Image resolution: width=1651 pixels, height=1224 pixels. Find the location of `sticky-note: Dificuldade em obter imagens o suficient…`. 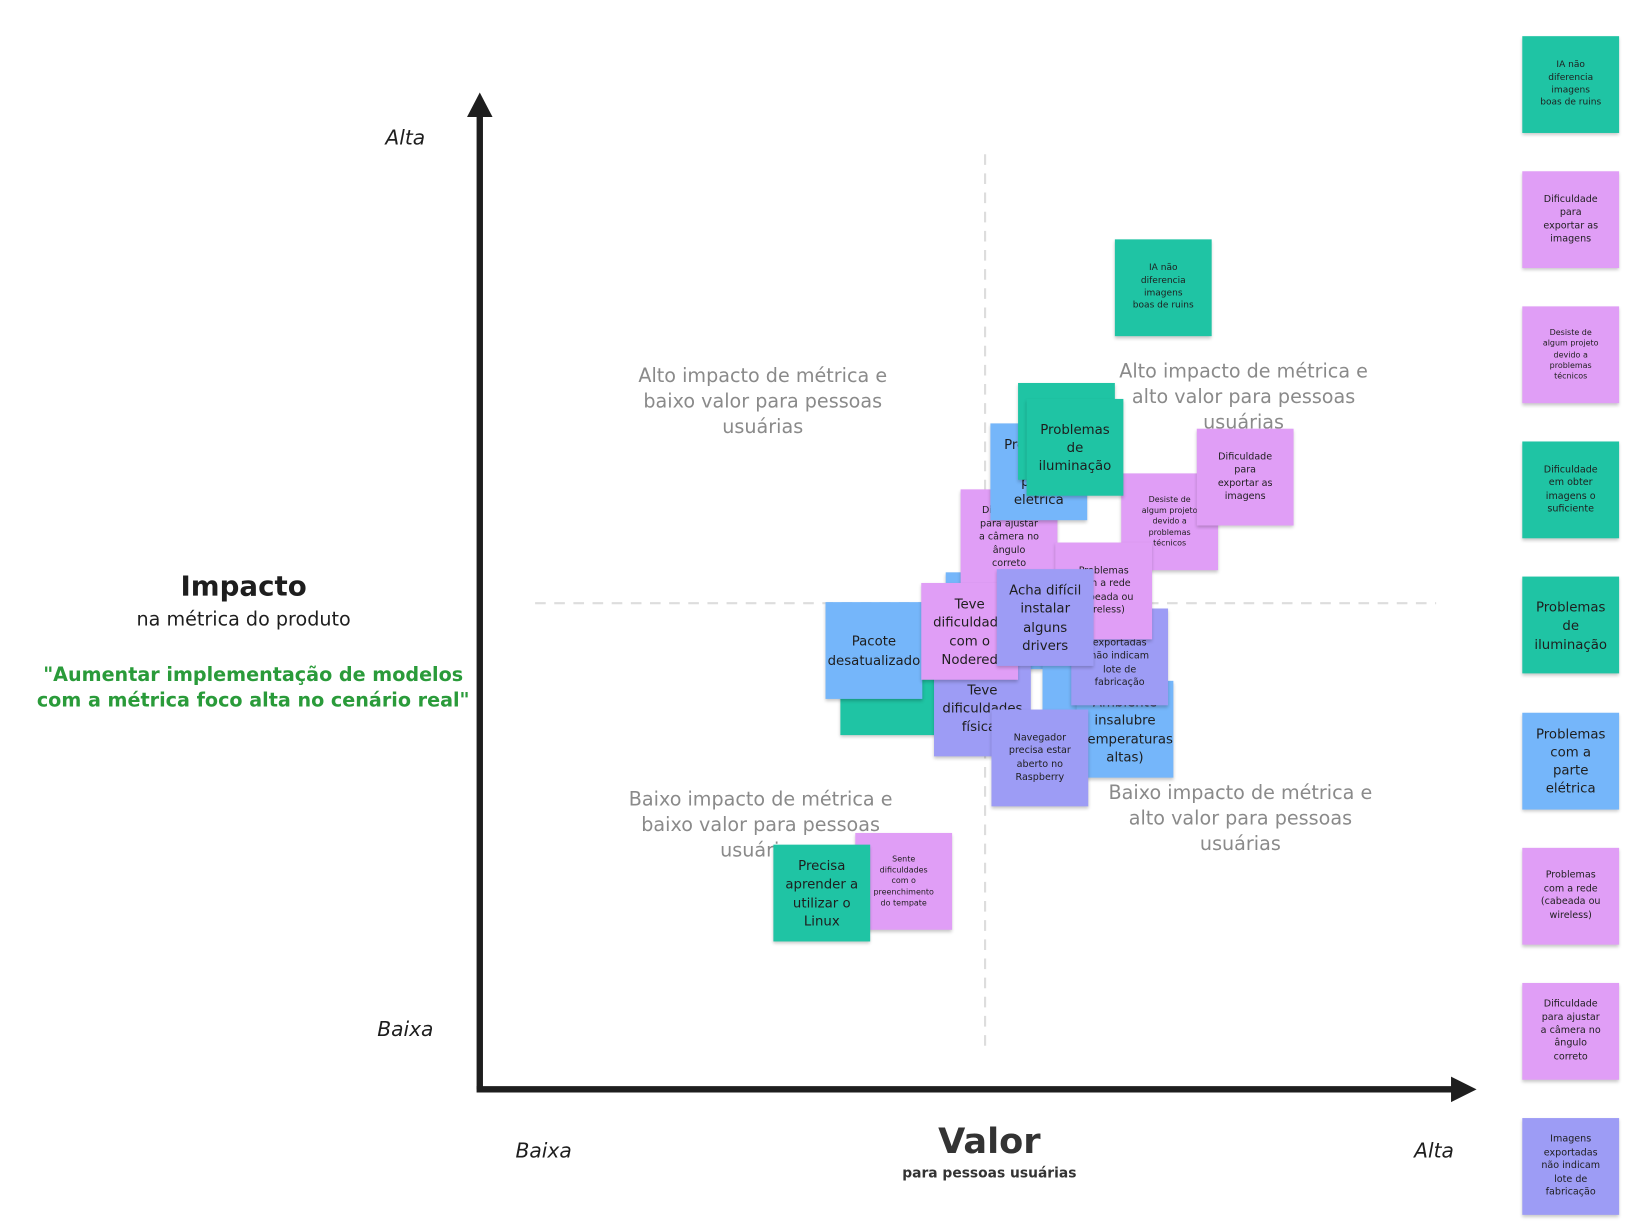

sticky-note: Dificuldade em obter imagens o suficient… is located at coordinates (1571, 490).